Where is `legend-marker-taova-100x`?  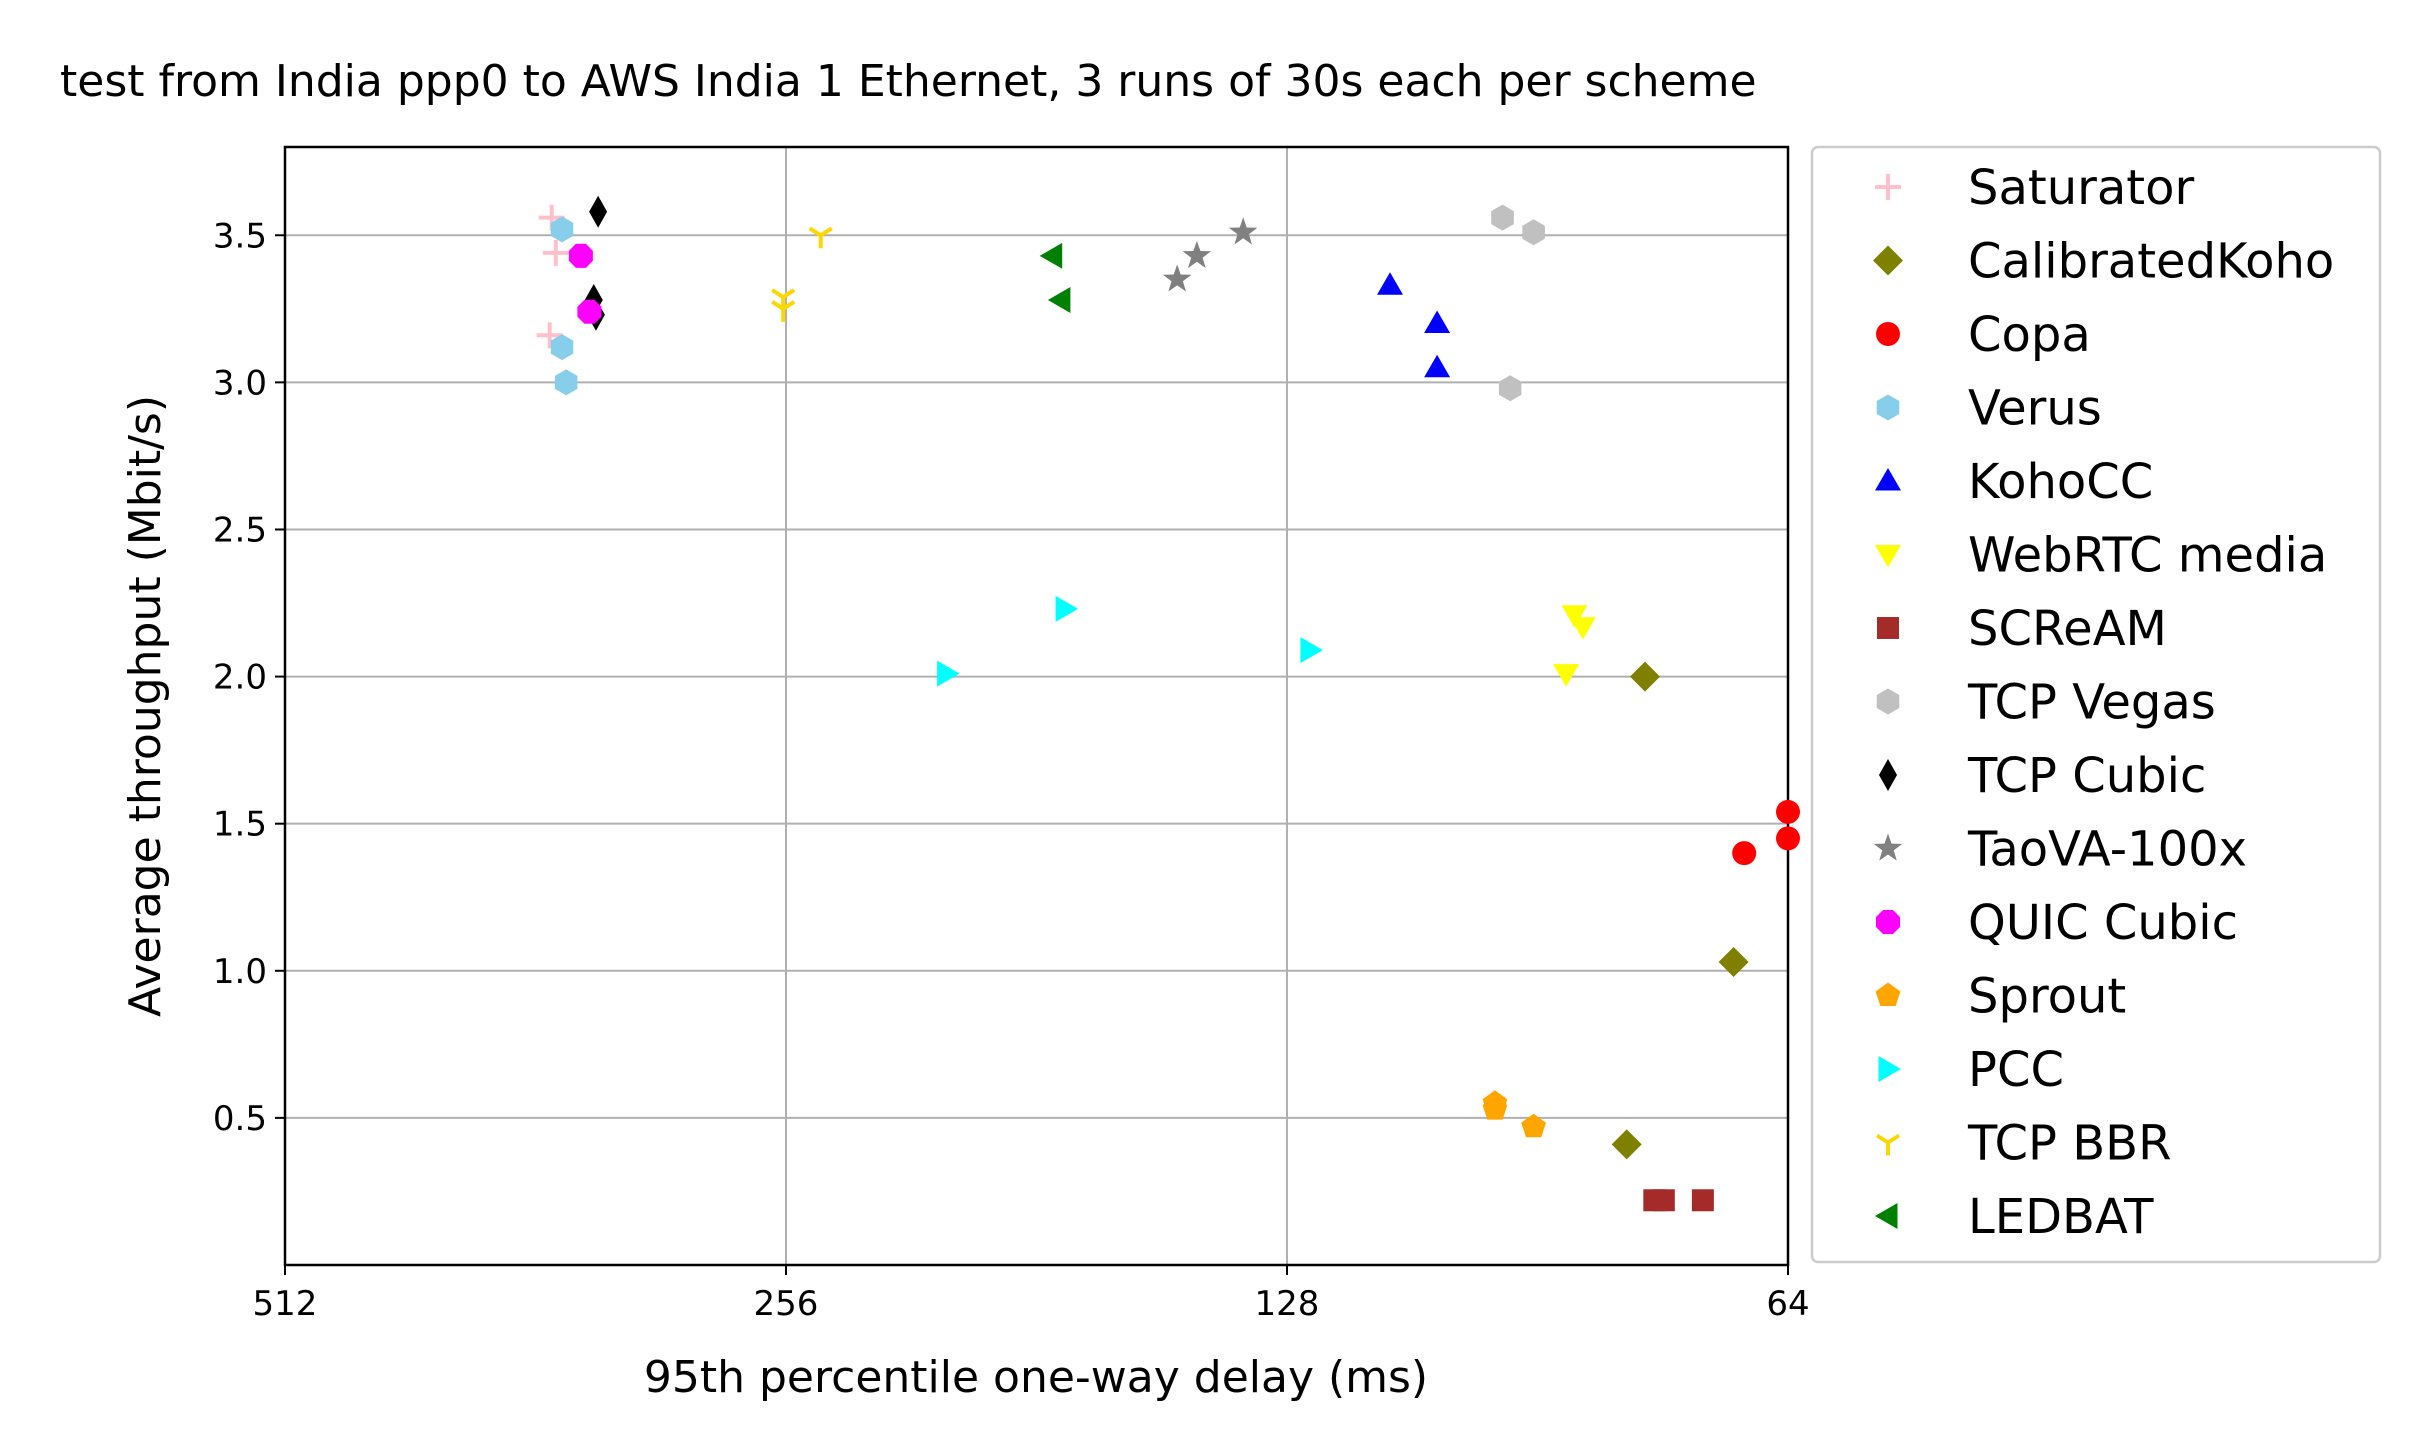 legend-marker-taova-100x is located at coordinates (1888, 847).